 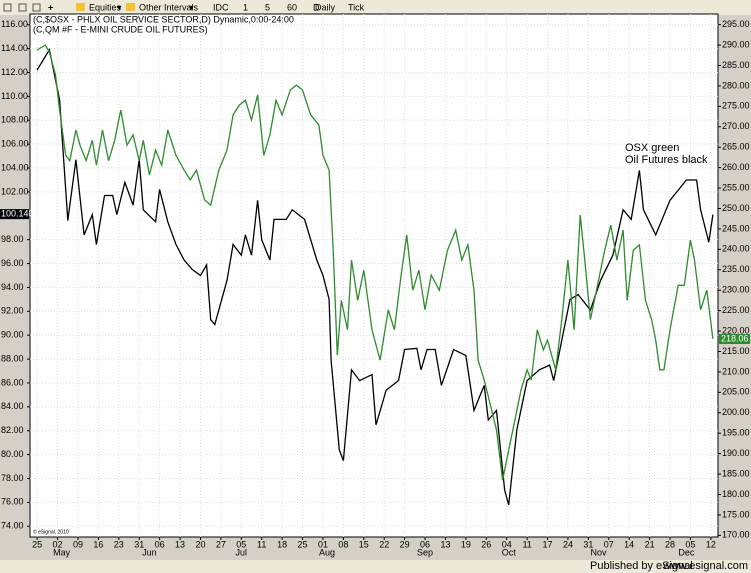 What do you see at coordinates (12, 454) in the screenshot?
I see `y-tick-label: 80.00` at bounding box center [12, 454].